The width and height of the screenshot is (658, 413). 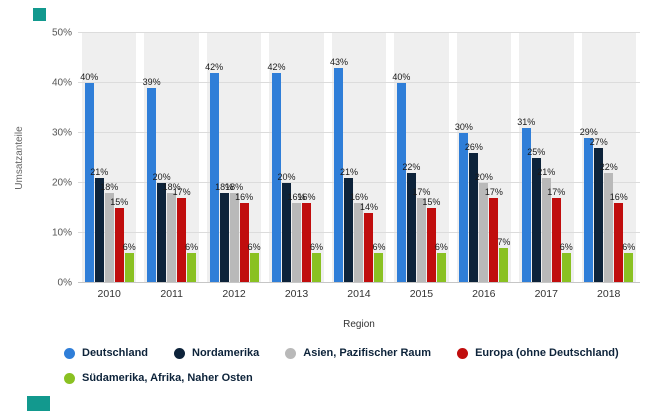 What do you see at coordinates (589, 205) in the screenshot?
I see `bar: 29%` at bounding box center [589, 205].